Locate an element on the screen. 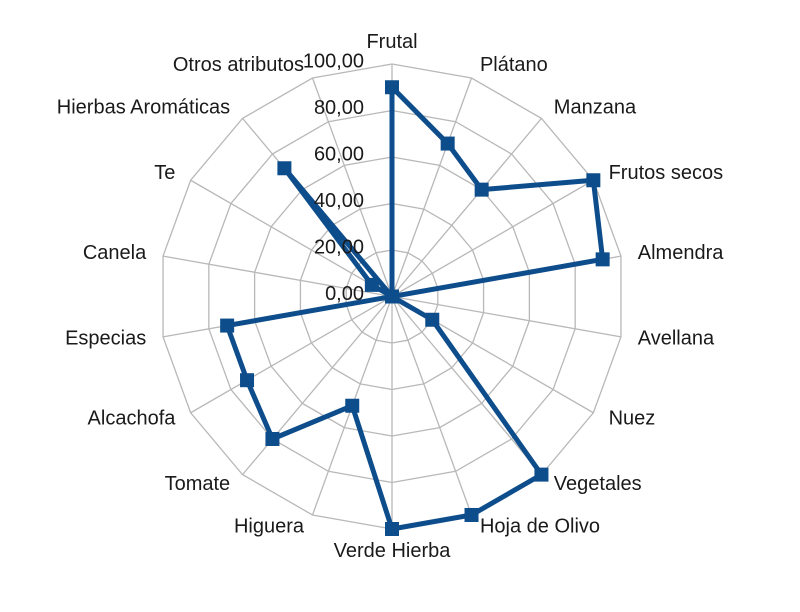  radial-tick-label: 80,00 is located at coordinates (339, 108).